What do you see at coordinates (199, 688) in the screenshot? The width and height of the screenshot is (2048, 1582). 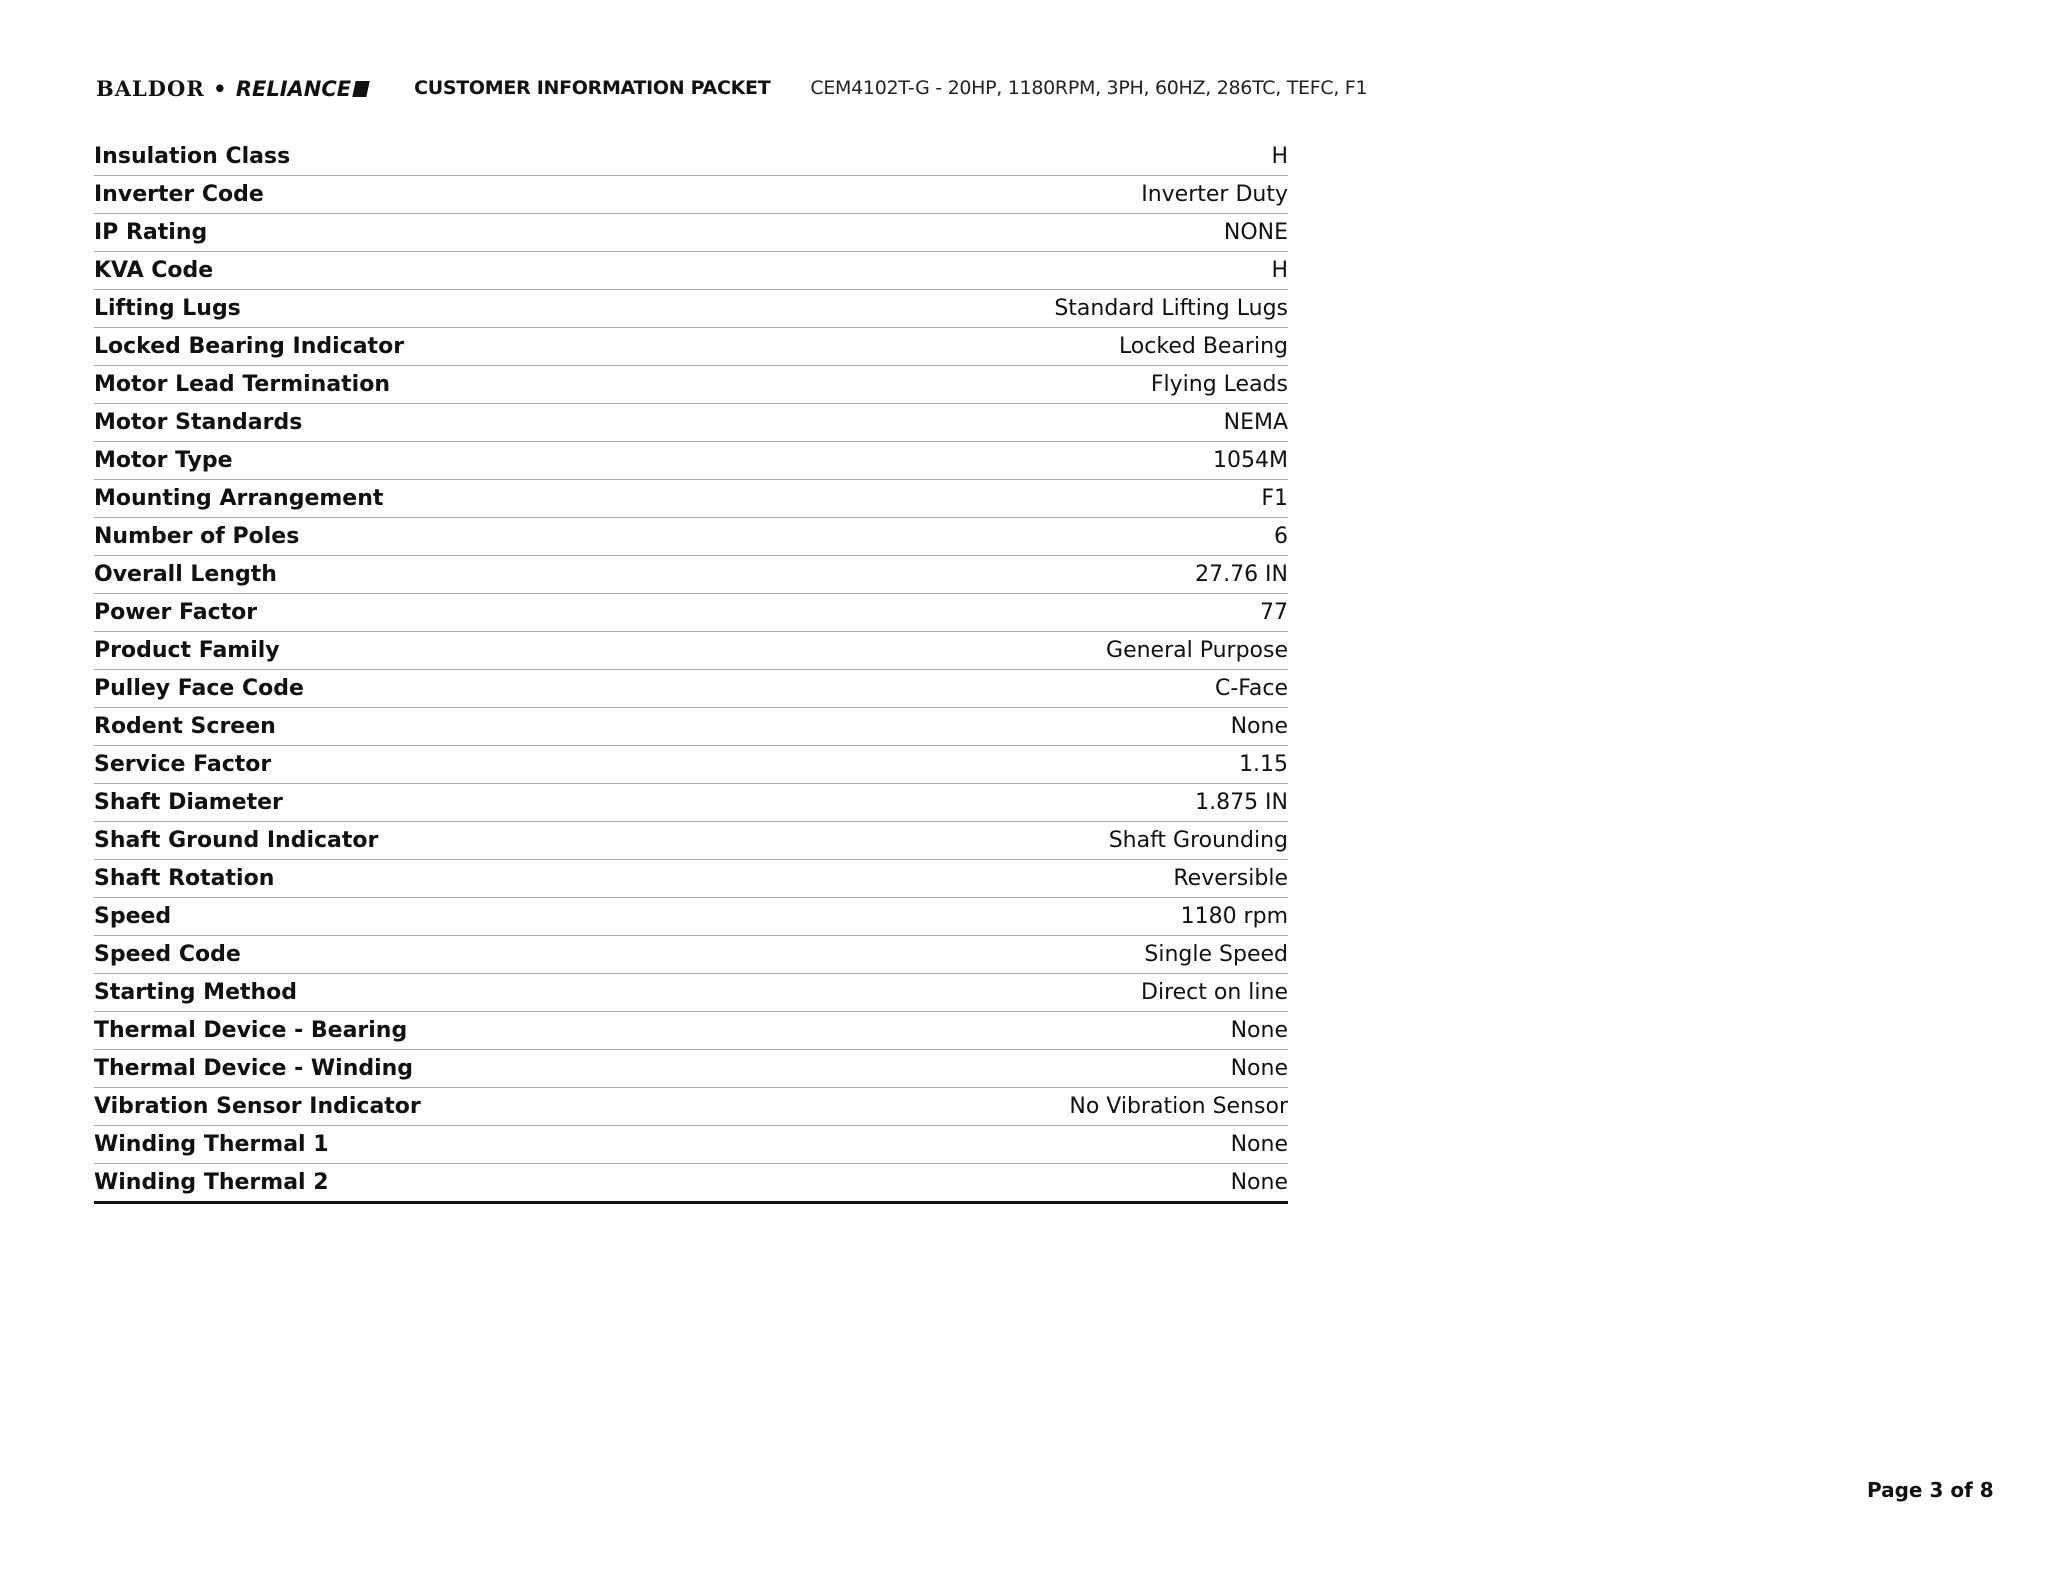 I see `spec-label: Pulley Face Code` at bounding box center [199, 688].